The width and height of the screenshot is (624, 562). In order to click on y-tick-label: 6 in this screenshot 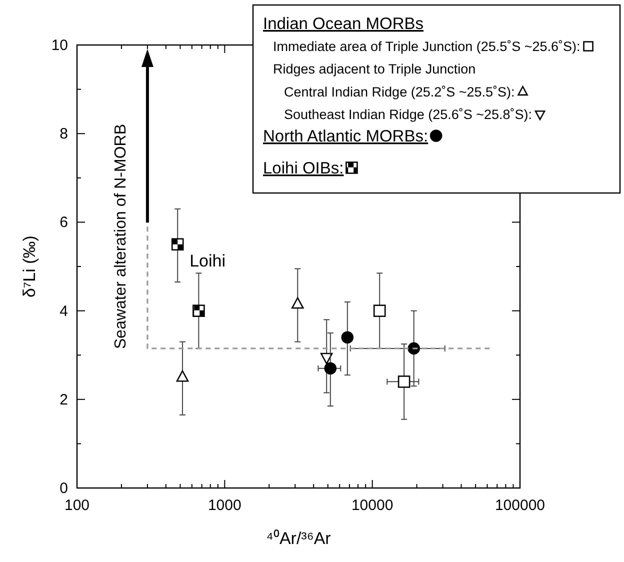, I will do `click(64, 223)`.